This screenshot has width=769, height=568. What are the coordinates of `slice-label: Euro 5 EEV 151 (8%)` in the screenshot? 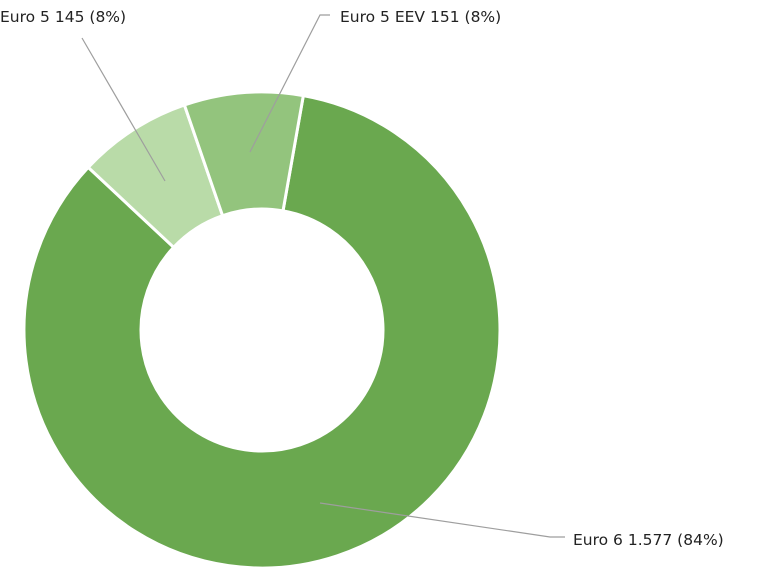 It's located at (420, 17).